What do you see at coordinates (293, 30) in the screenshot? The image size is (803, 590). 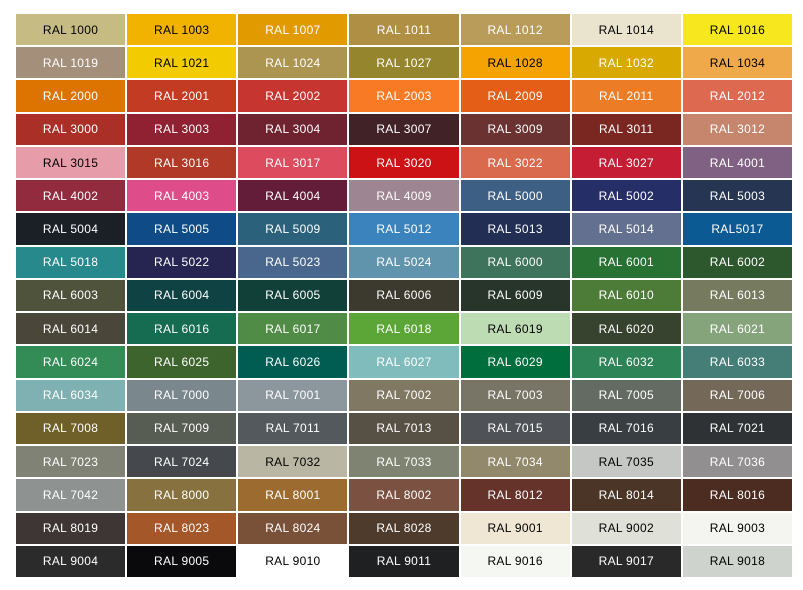 I see `swatch-ral-1007: RAL 1007` at bounding box center [293, 30].